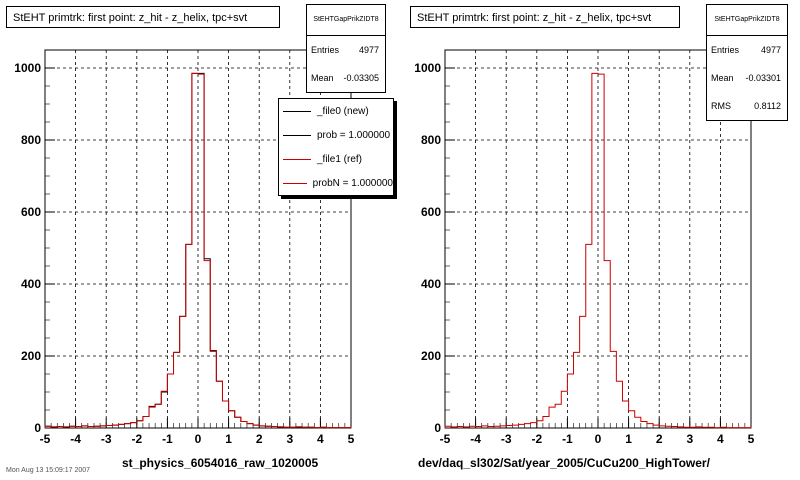 Image resolution: width=800 pixels, height=480 pixels. I want to click on legend-label-file0: _file0 (new), so click(343, 111).